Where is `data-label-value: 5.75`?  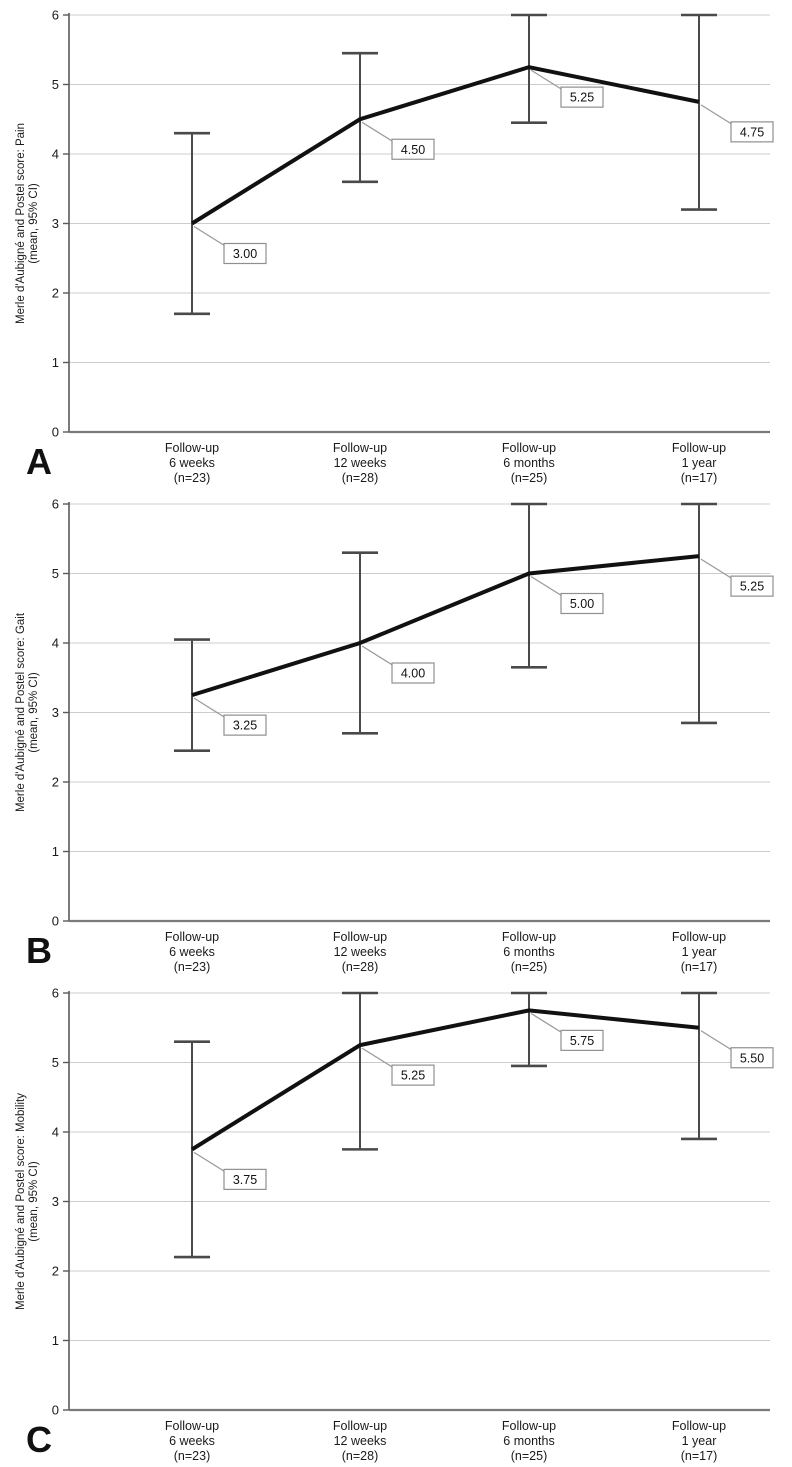 data-label-value: 5.75 is located at coordinates (582, 1041).